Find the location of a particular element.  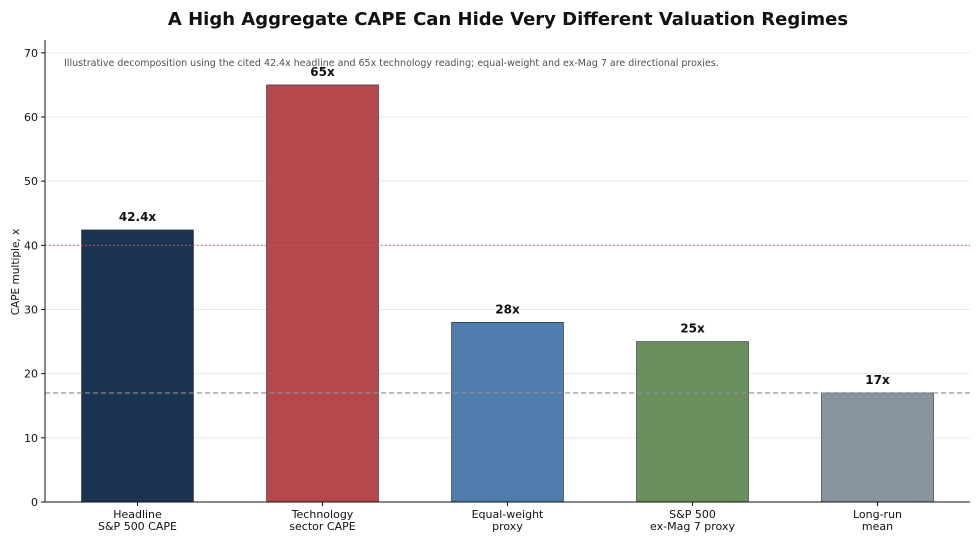

x-tick-label: mean is located at coordinates (877, 526).